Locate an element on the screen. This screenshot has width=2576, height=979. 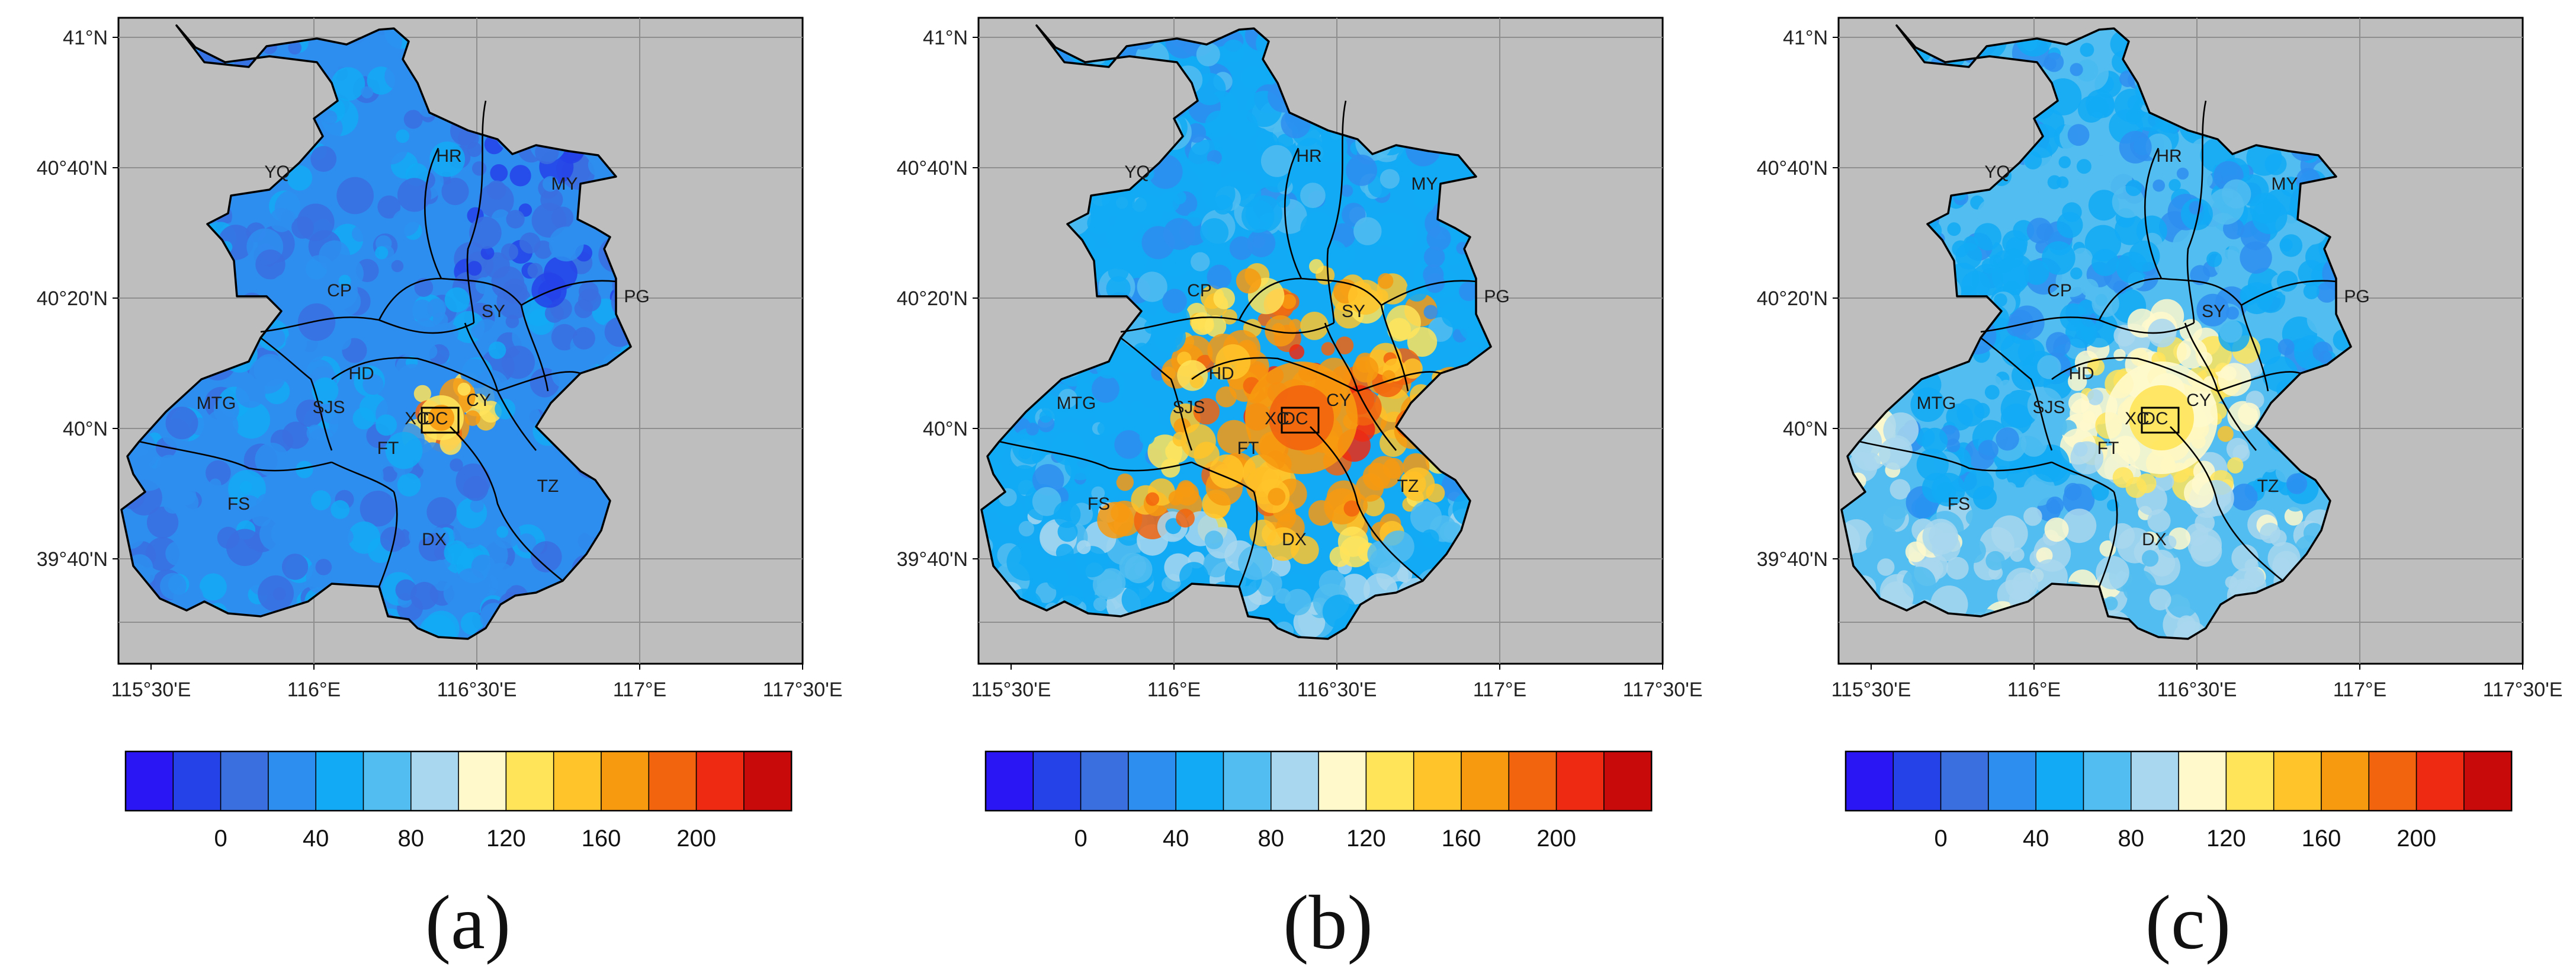
district-label-hd: HD is located at coordinates (1221, 373).